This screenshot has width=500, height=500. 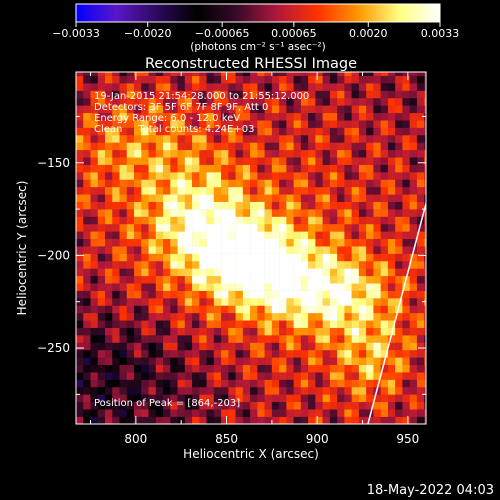 What do you see at coordinates (368, 33) in the screenshot?
I see `colorbar-tick-label: 0.0020` at bounding box center [368, 33].